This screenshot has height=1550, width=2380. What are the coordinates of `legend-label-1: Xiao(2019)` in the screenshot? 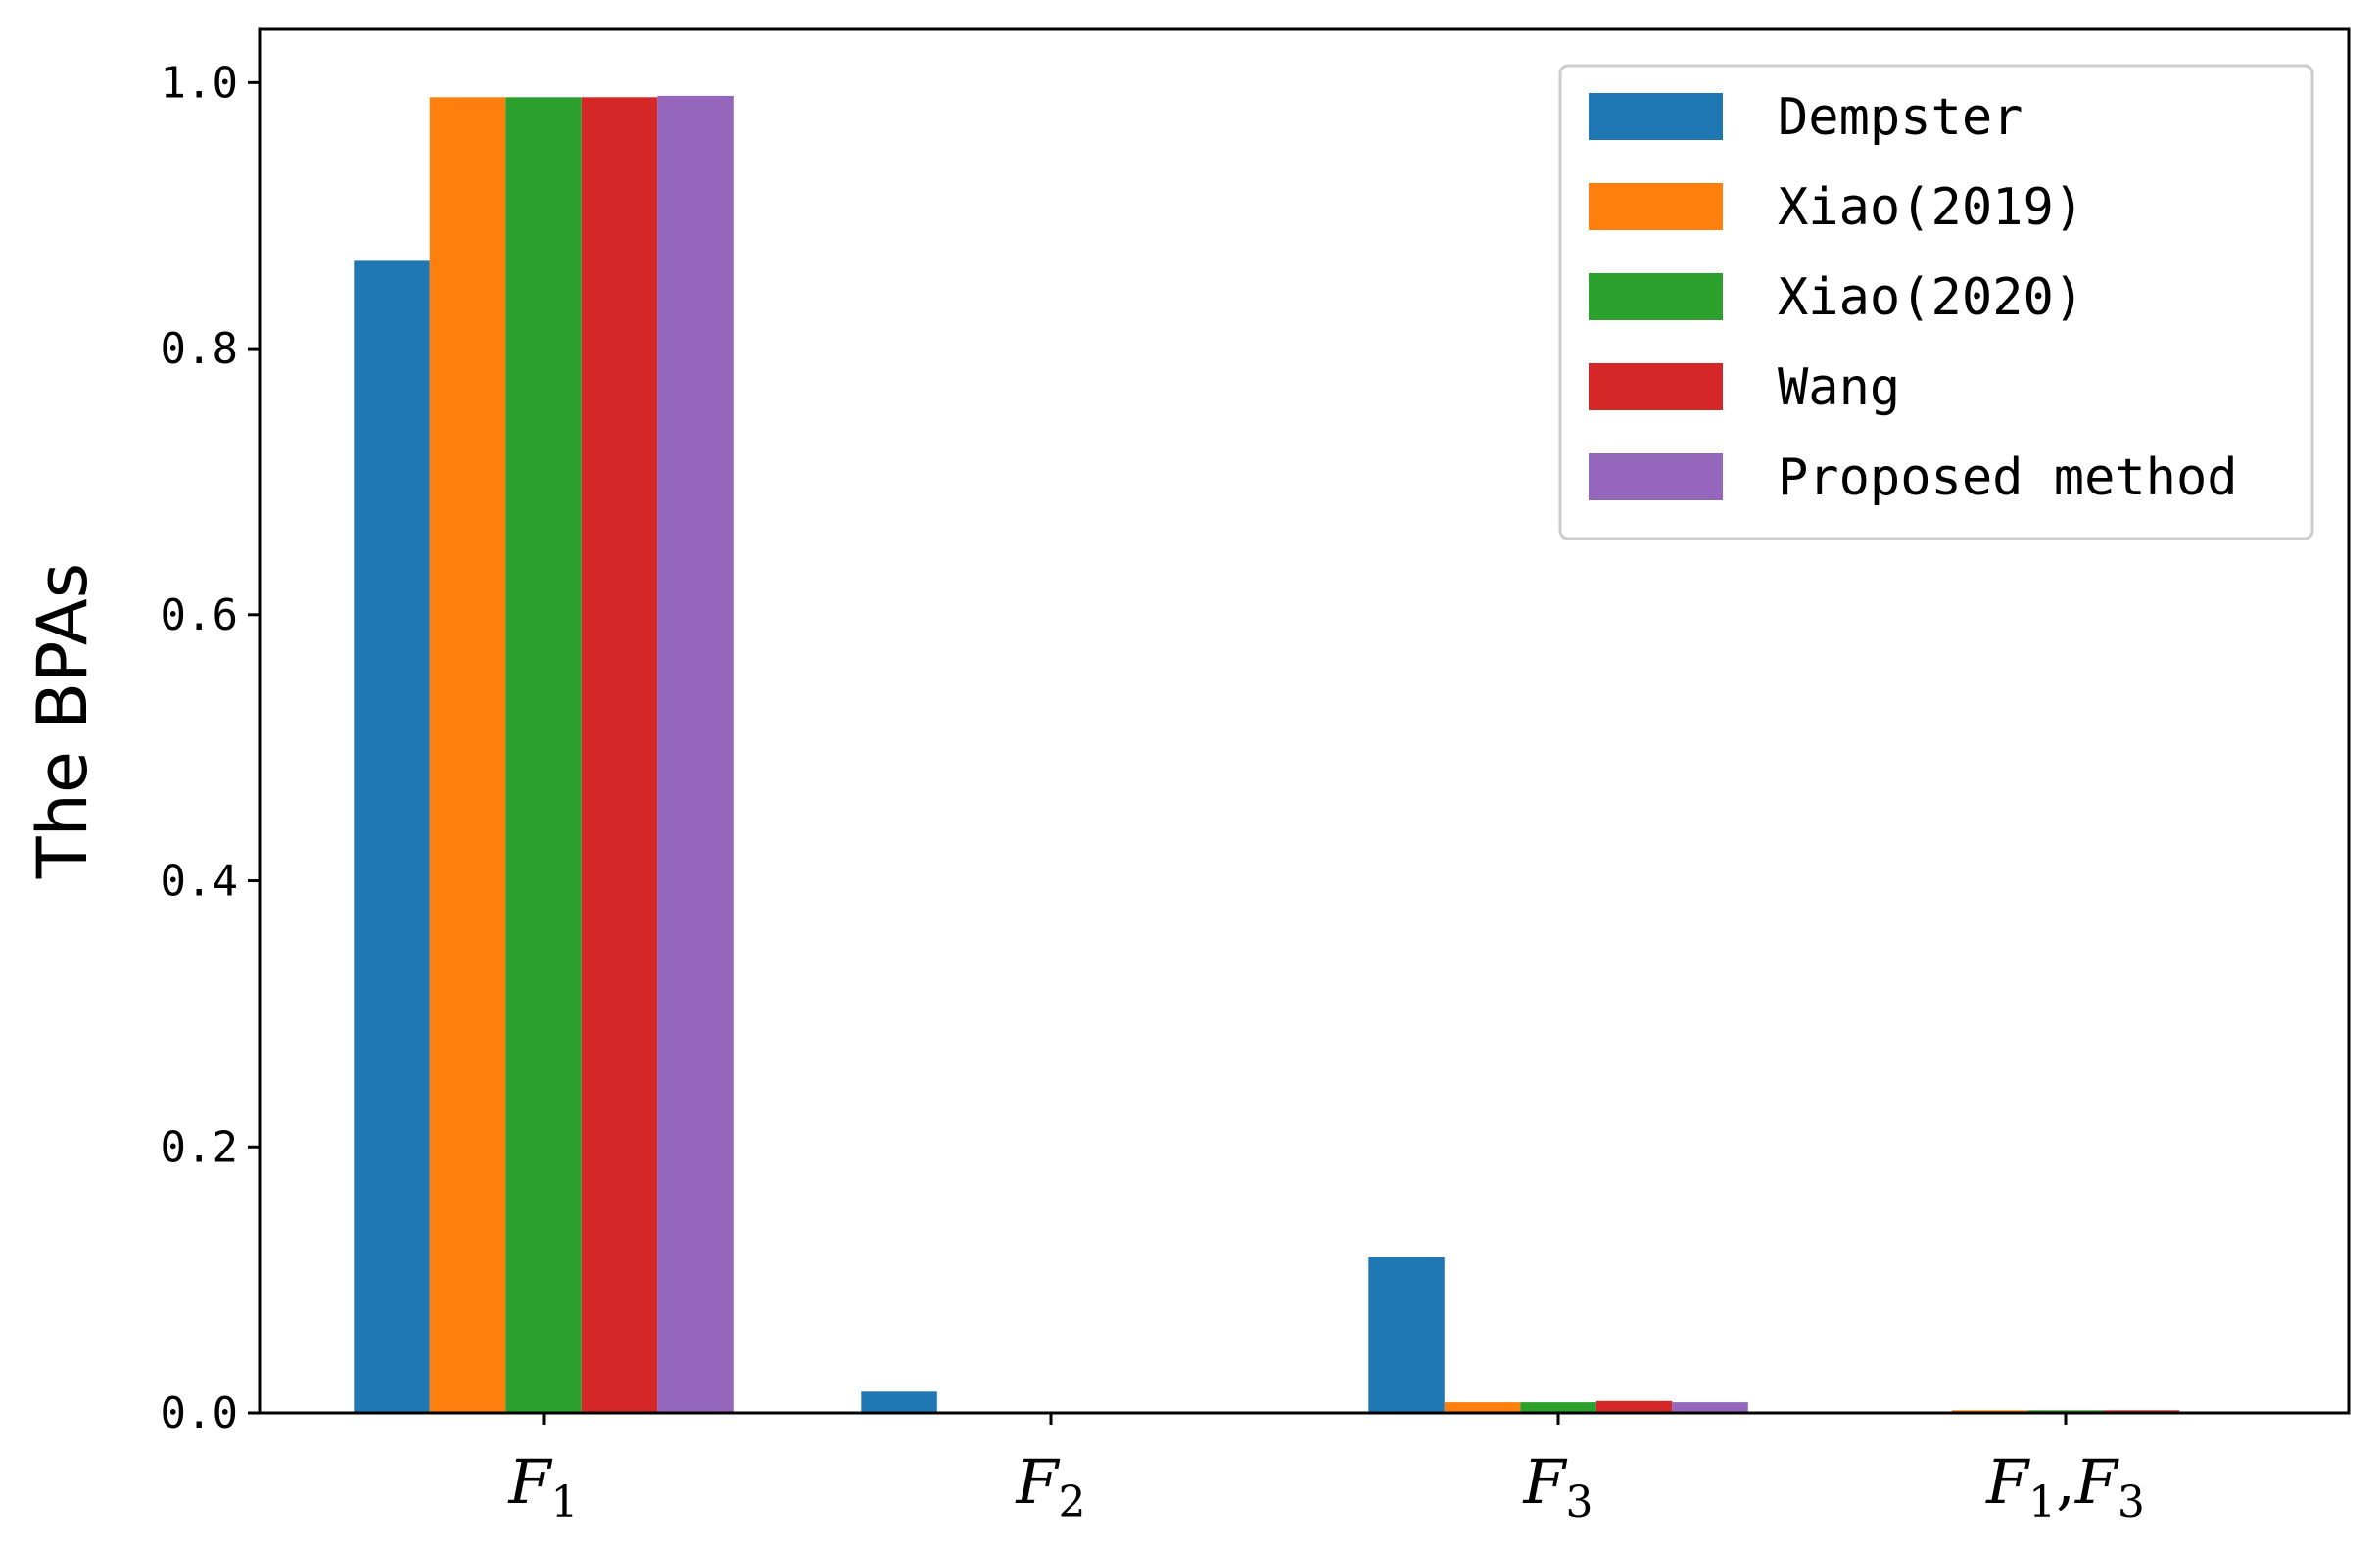 It's located at (1931, 207).